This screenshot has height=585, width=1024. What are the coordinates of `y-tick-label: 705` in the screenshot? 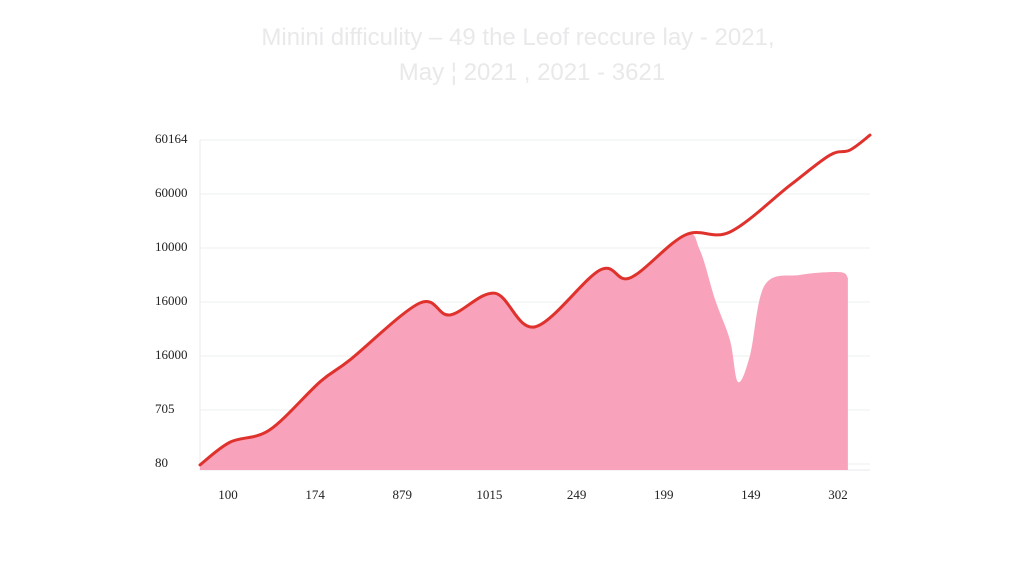 It's located at (165, 408).